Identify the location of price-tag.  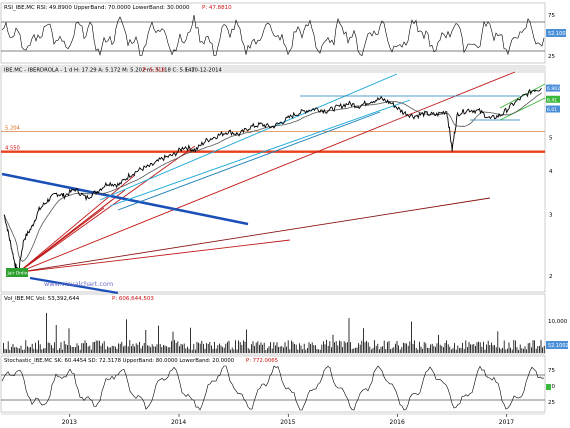
(553, 88).